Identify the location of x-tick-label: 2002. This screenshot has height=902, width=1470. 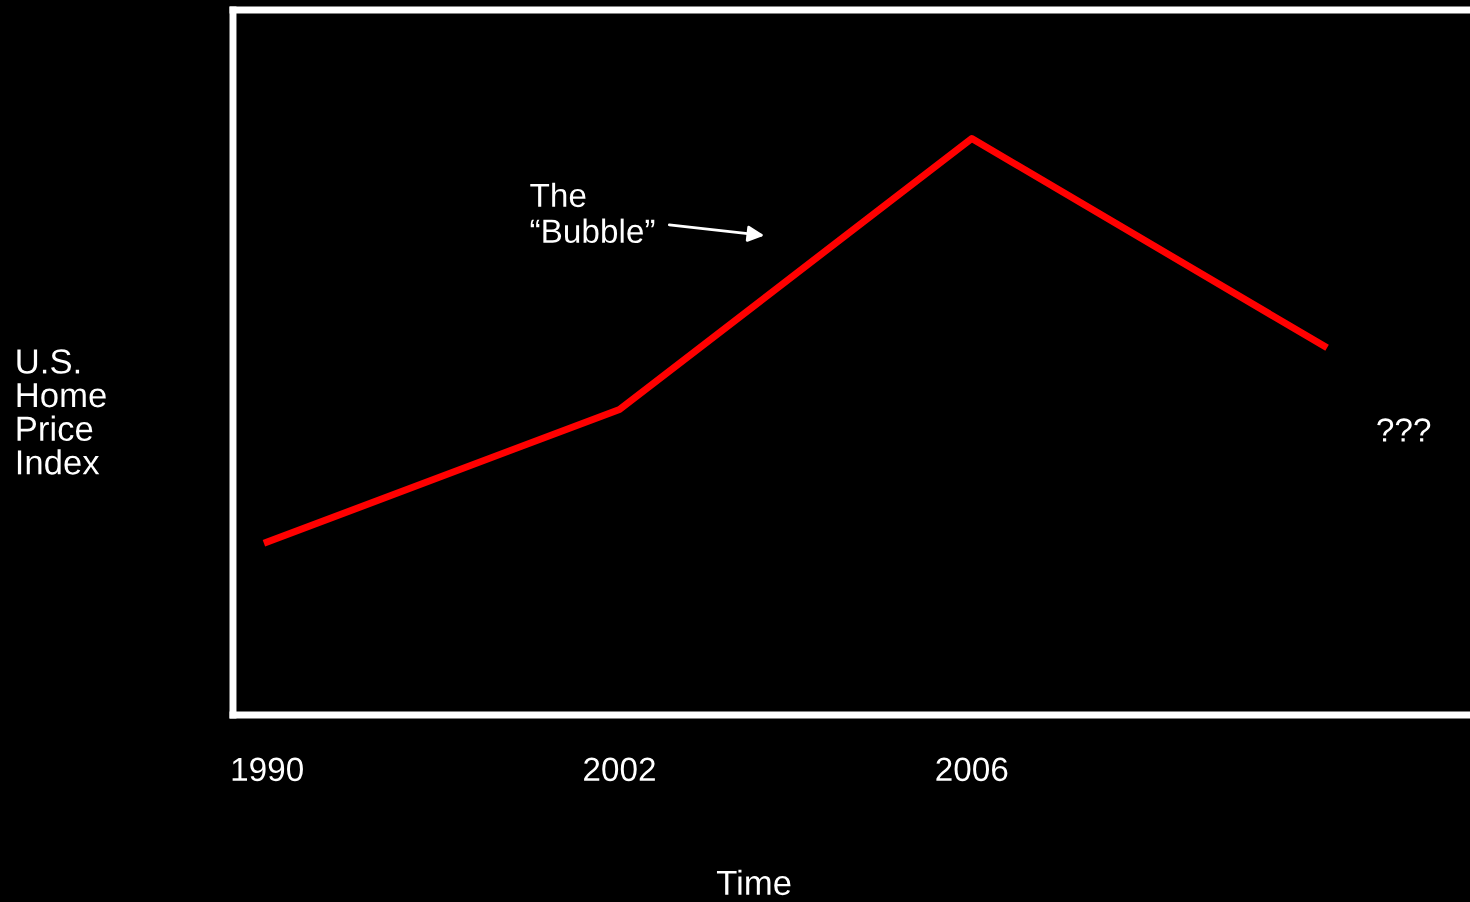
(619, 769).